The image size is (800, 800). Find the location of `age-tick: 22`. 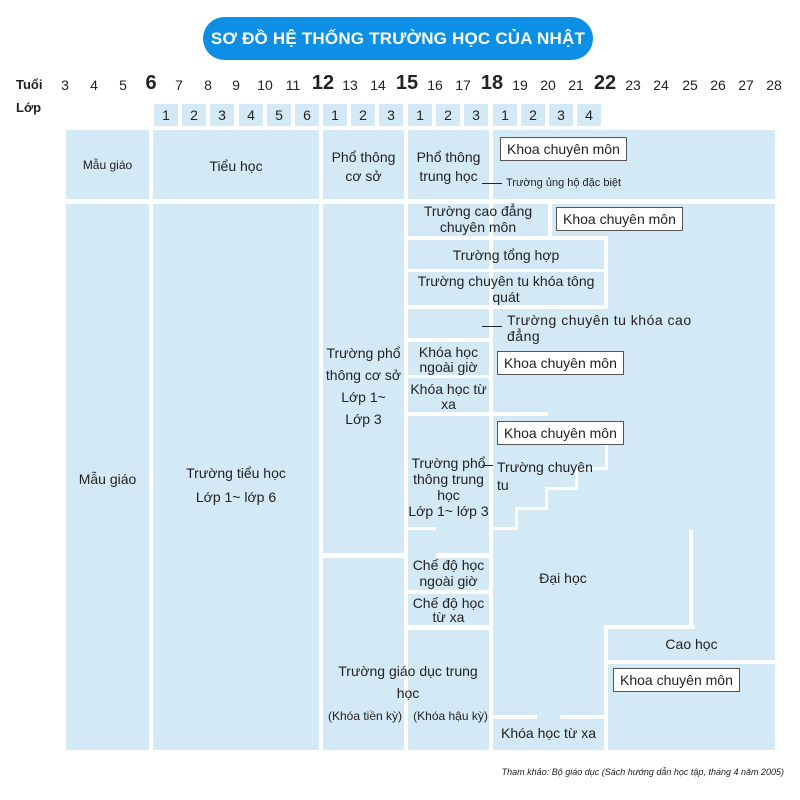

age-tick: 22 is located at coordinates (605, 83).